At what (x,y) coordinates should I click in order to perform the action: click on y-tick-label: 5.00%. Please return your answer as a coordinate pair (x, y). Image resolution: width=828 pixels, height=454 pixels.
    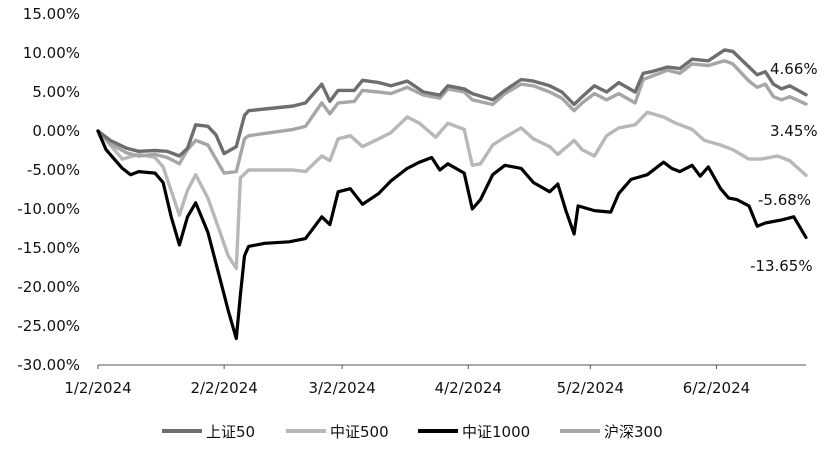
    Looking at the image, I should click on (56, 92).